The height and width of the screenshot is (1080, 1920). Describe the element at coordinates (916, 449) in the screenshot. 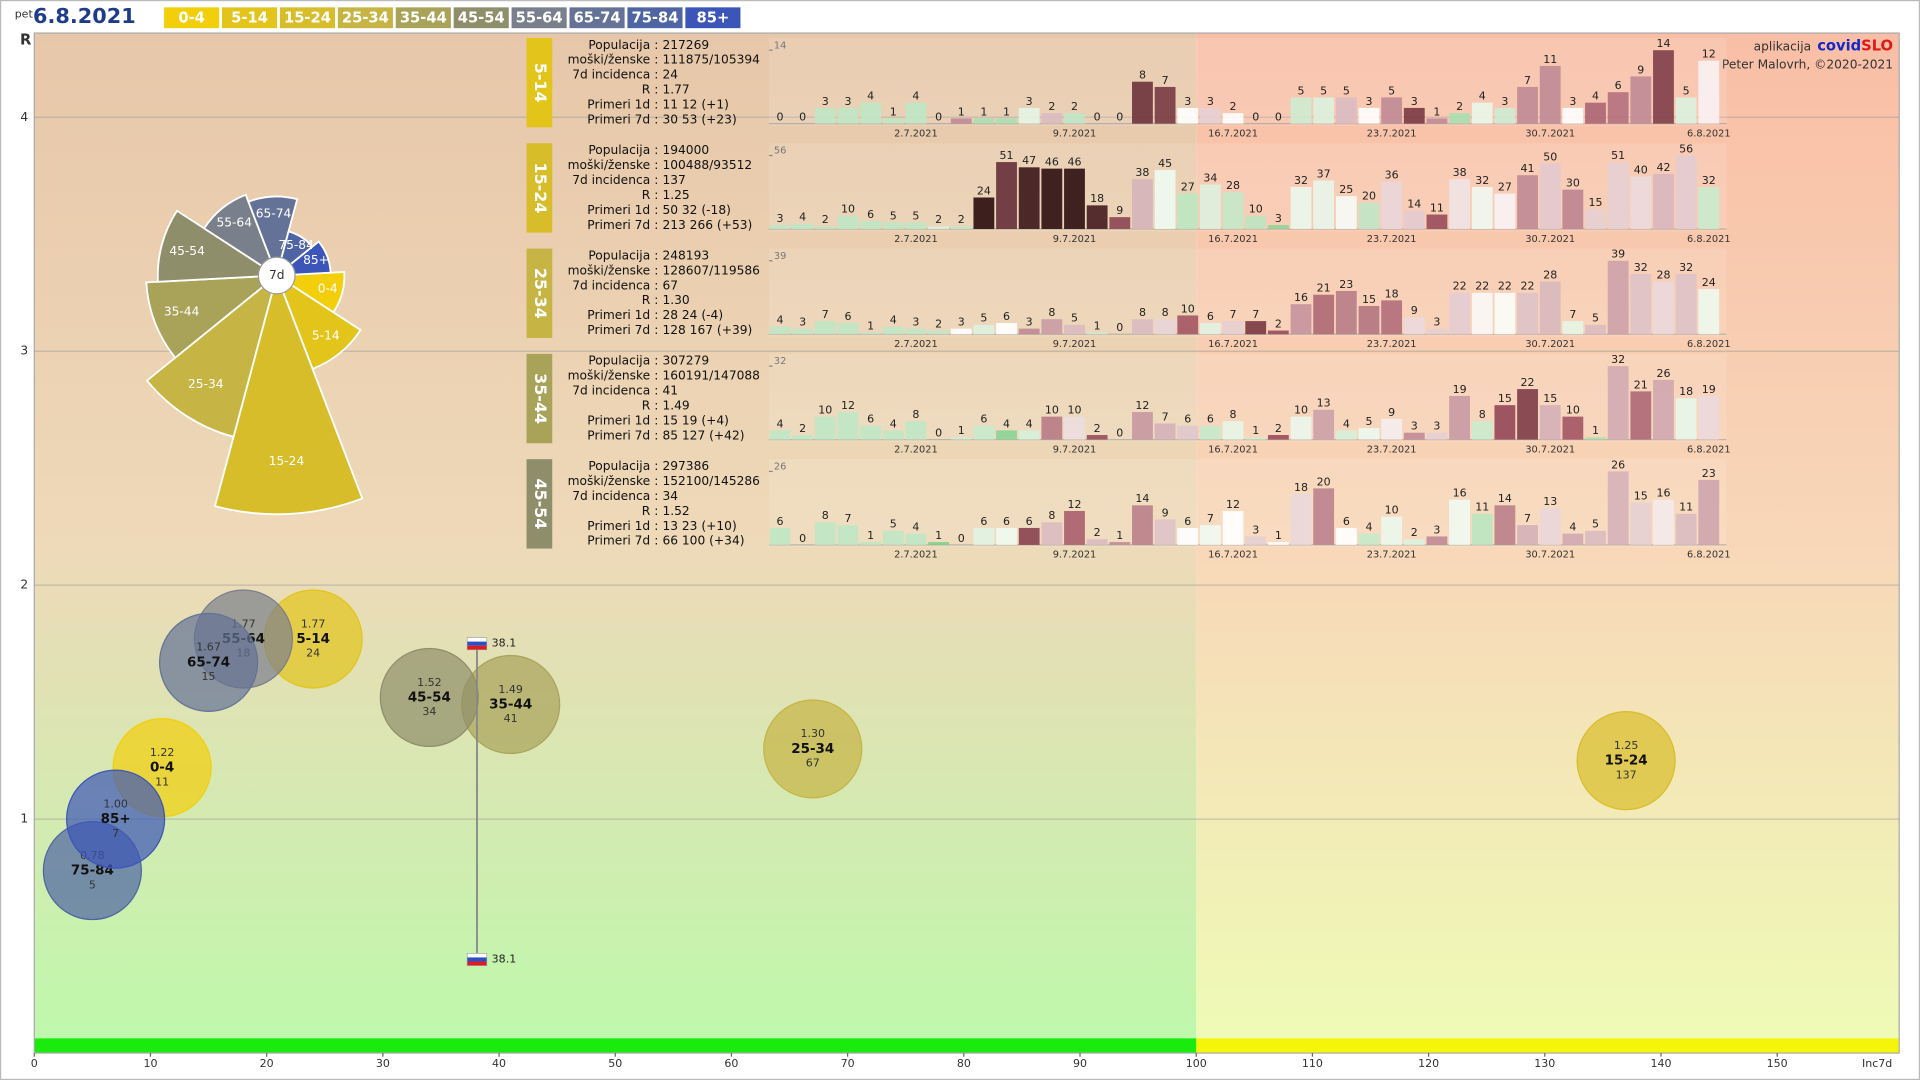

I see `date-label: 2.7.2021` at that location.